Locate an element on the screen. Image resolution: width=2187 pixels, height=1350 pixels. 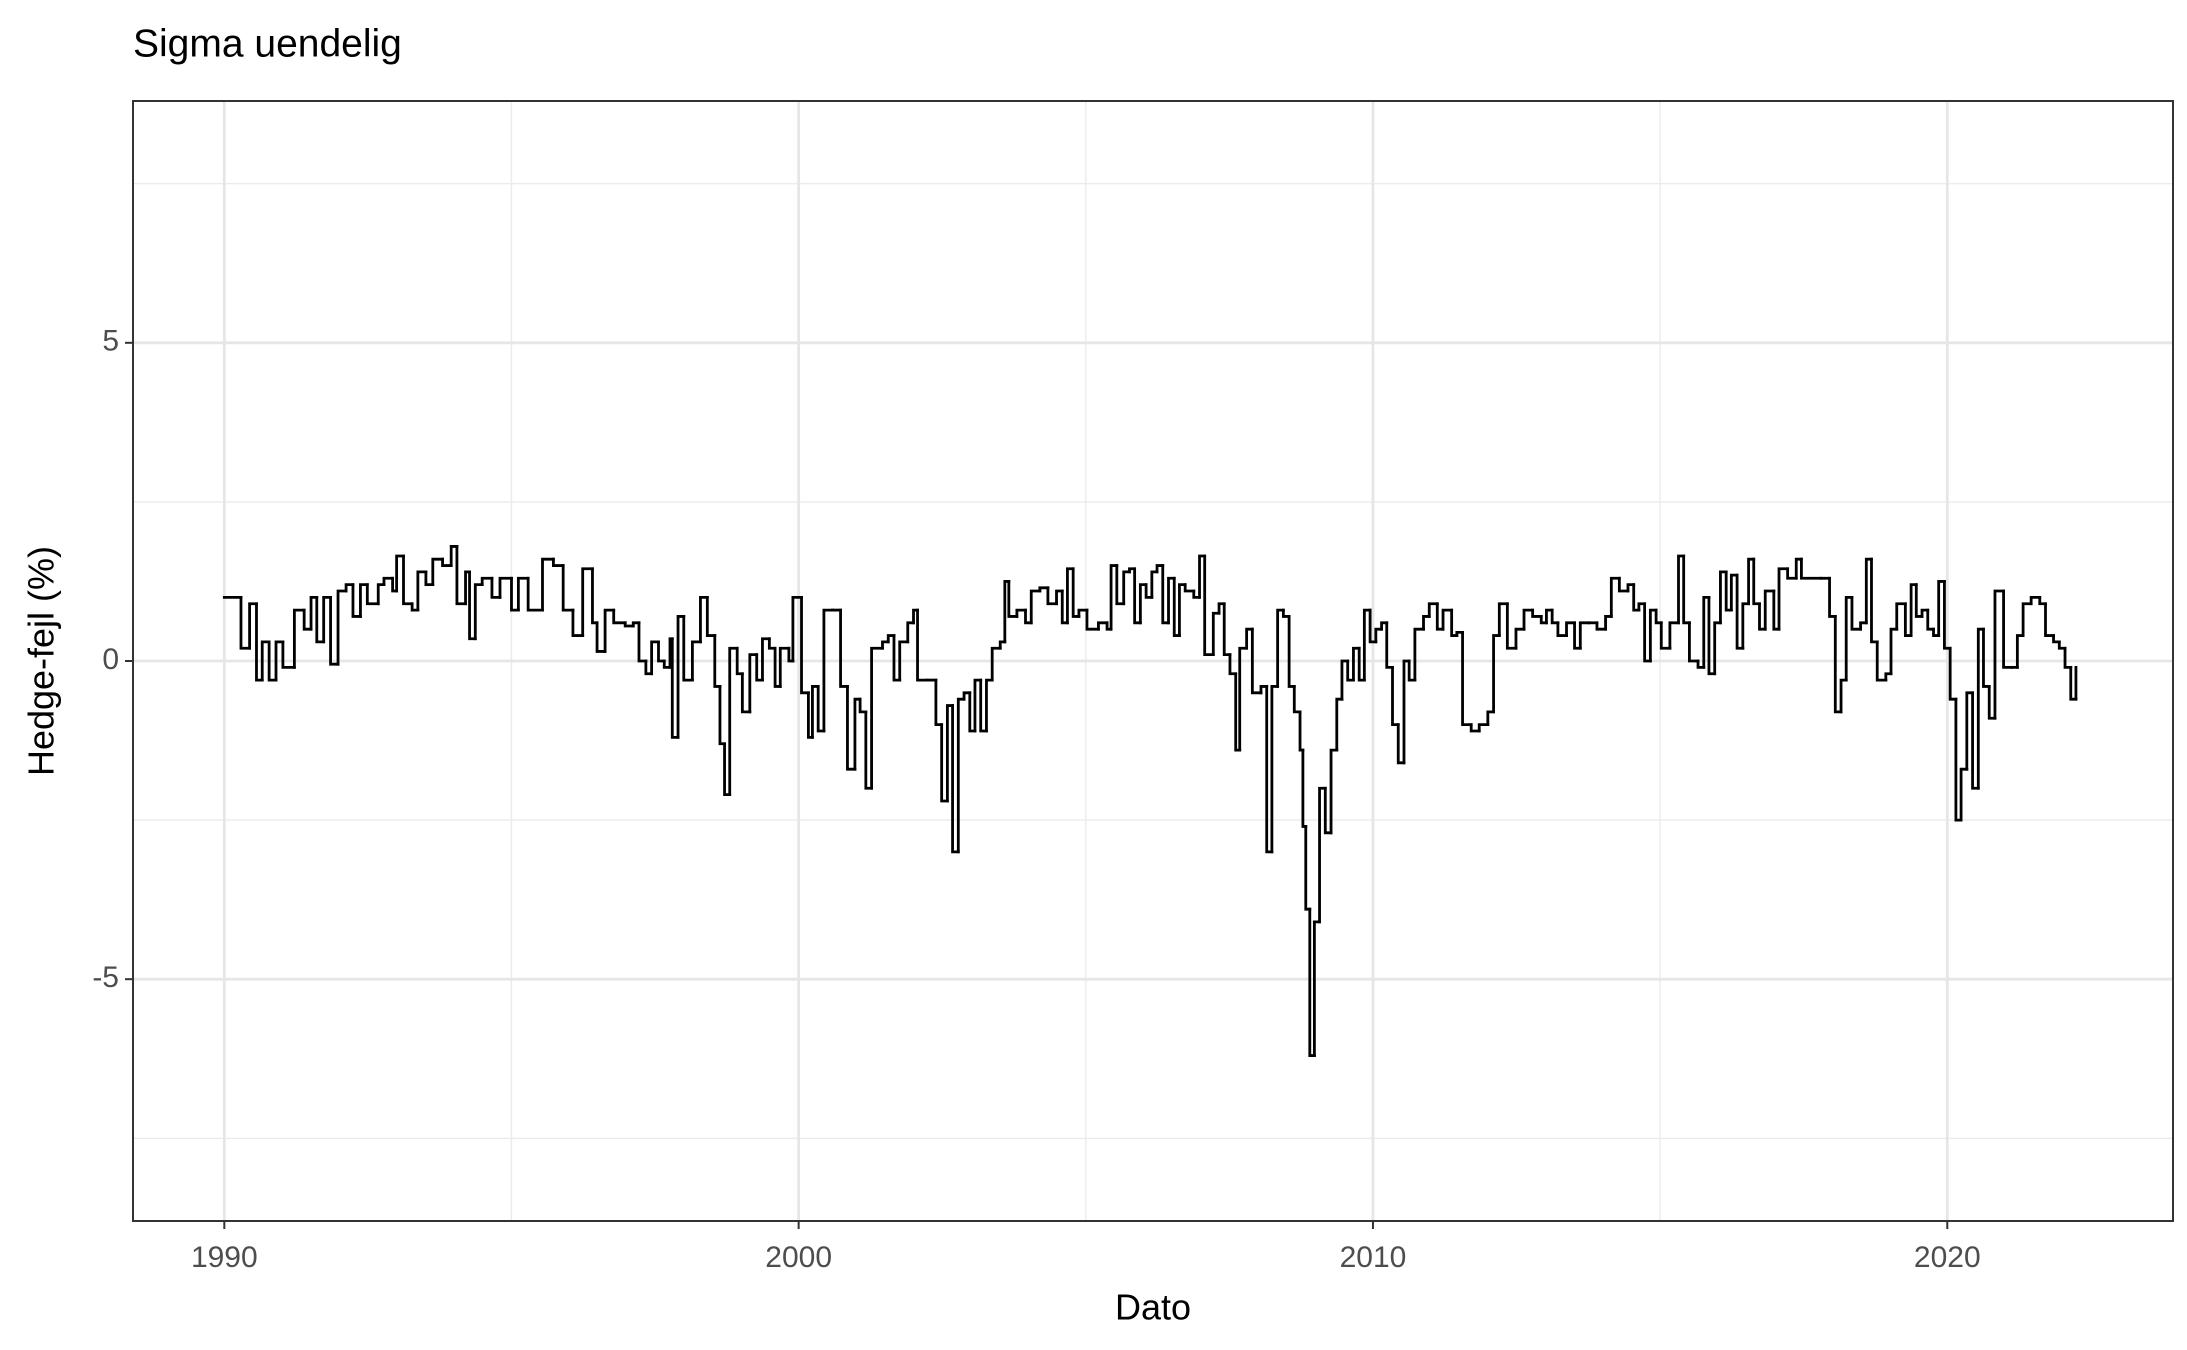
x-tick-label: 2020 is located at coordinates (1947, 1257).